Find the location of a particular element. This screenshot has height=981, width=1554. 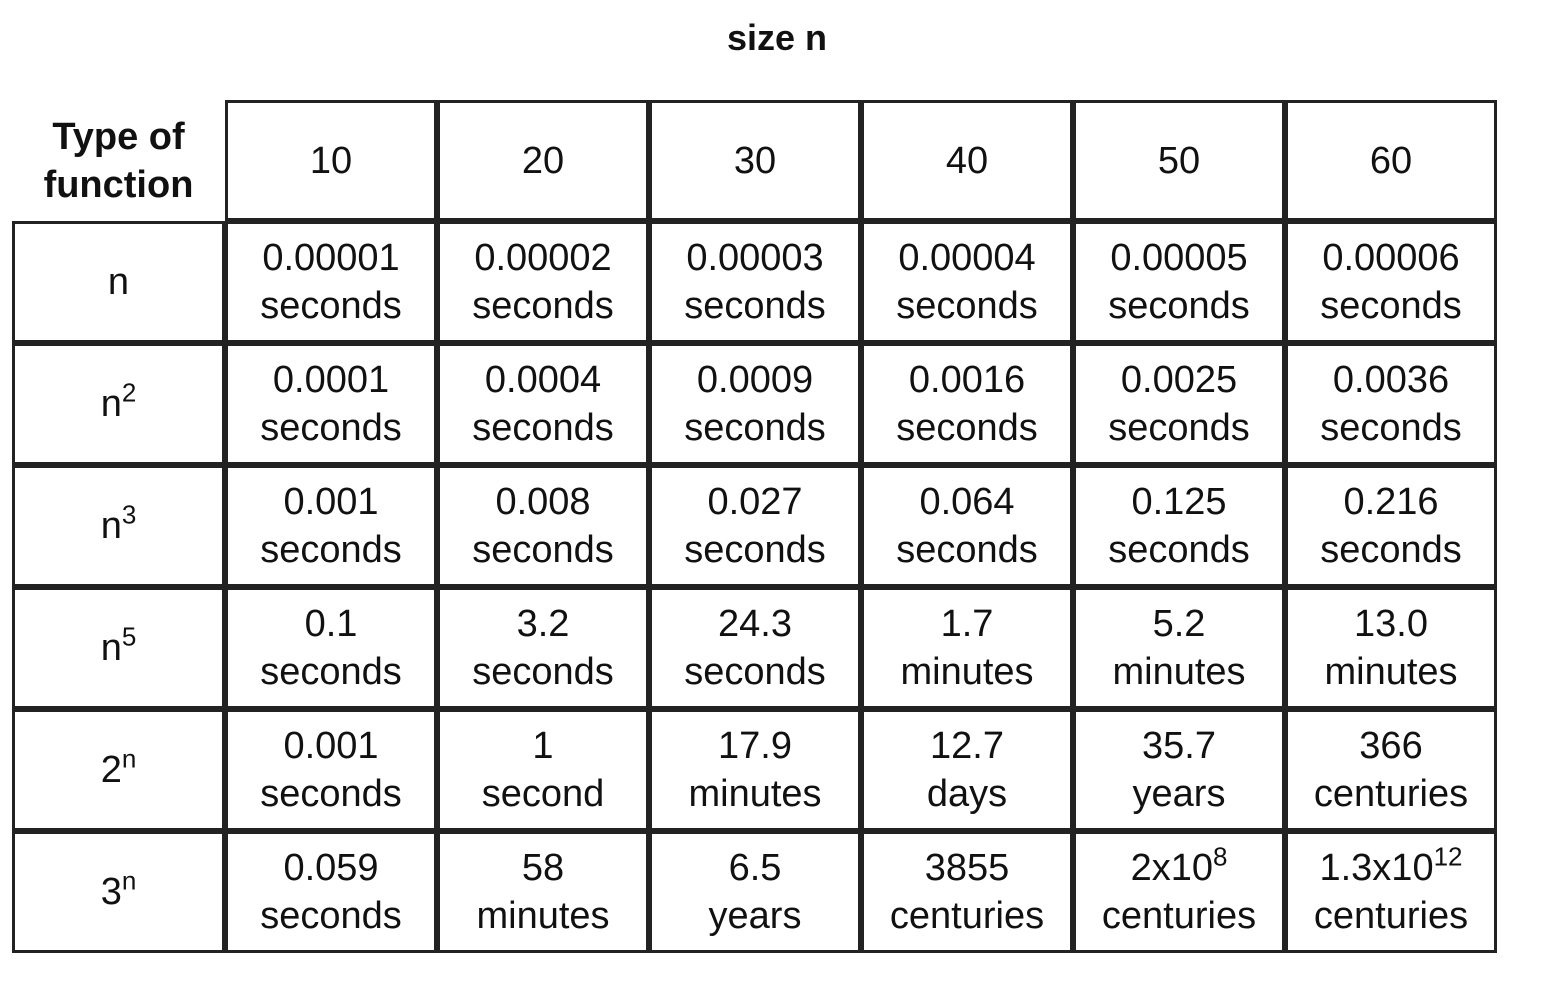

time-value-exponent: 8 is located at coordinates (1220, 856).